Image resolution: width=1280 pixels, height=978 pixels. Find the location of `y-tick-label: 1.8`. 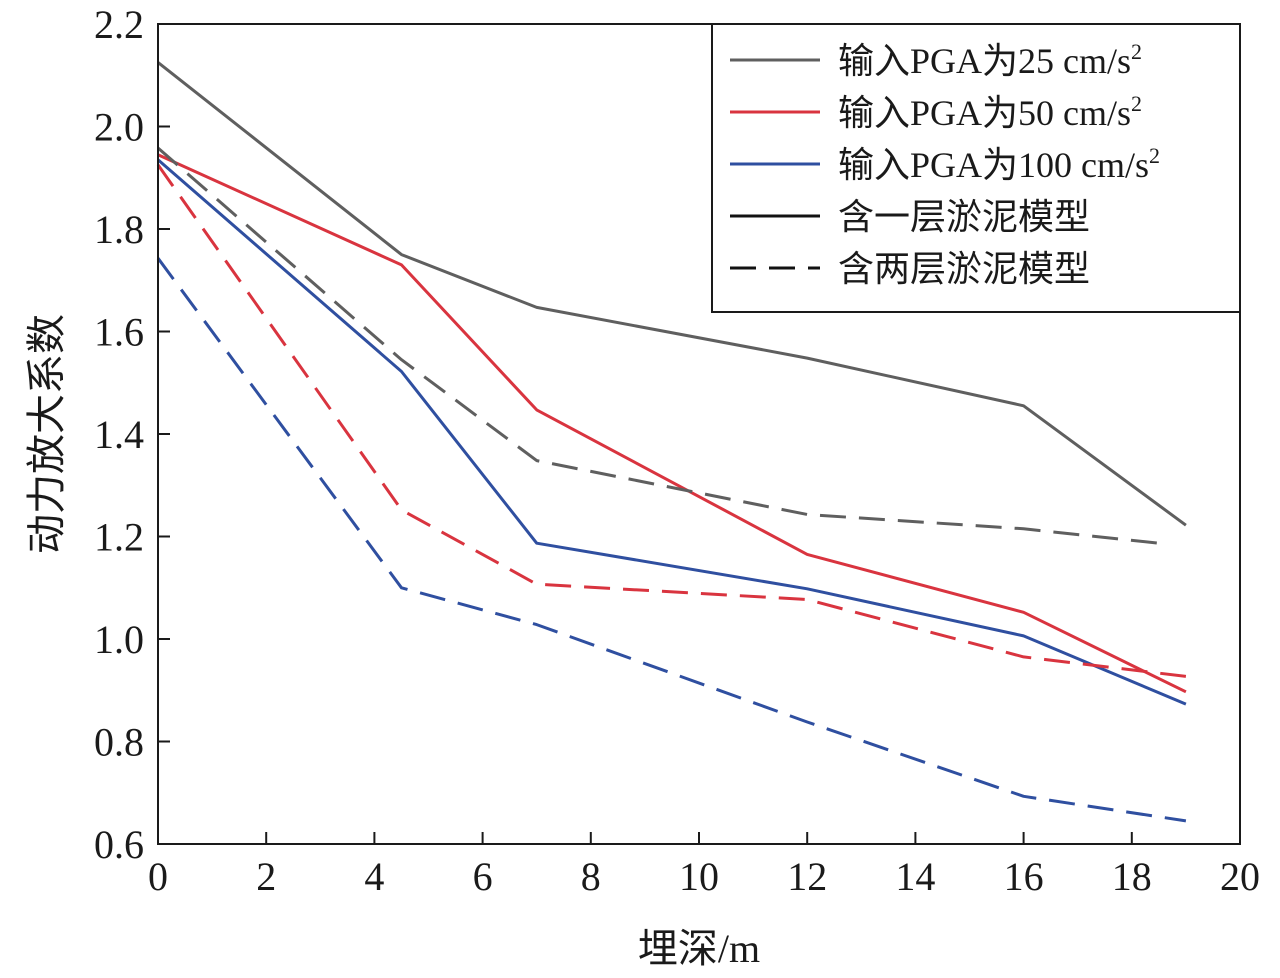

y-tick-label: 1.8 is located at coordinates (119, 229).